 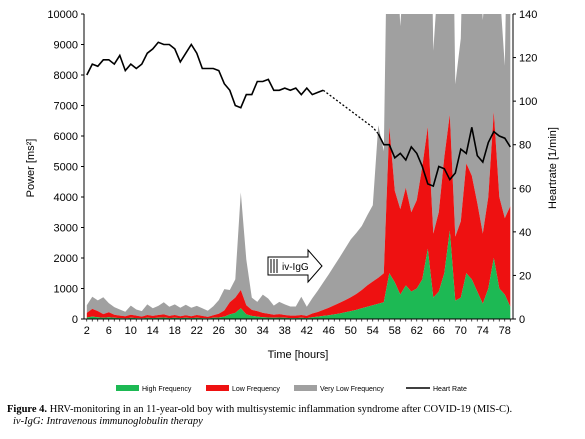 What do you see at coordinates (298, 355) in the screenshot?
I see `x-axis-title: Time [hours]` at bounding box center [298, 355].